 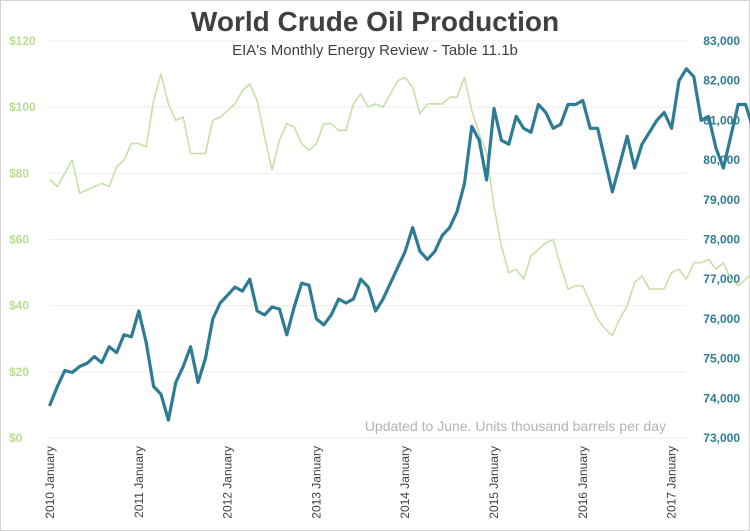 What do you see at coordinates (19, 306) in the screenshot?
I see `left-tick-label: $40` at bounding box center [19, 306].